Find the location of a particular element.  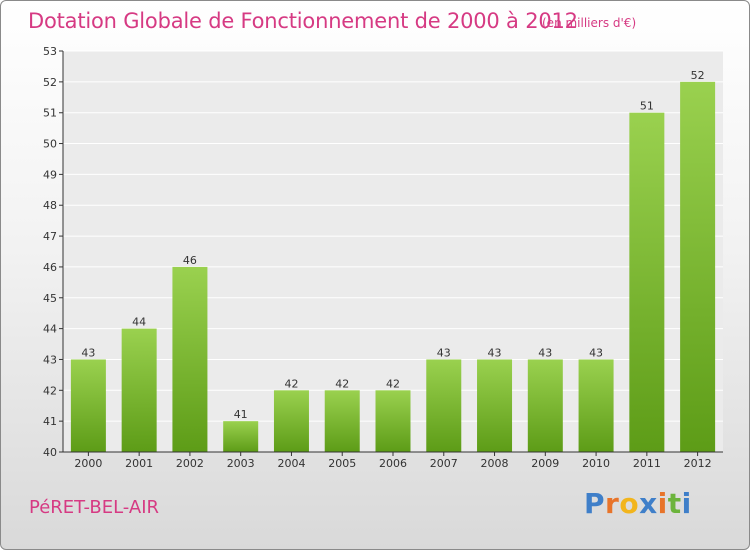

x-tick-label: 2005 is located at coordinates (342, 463).